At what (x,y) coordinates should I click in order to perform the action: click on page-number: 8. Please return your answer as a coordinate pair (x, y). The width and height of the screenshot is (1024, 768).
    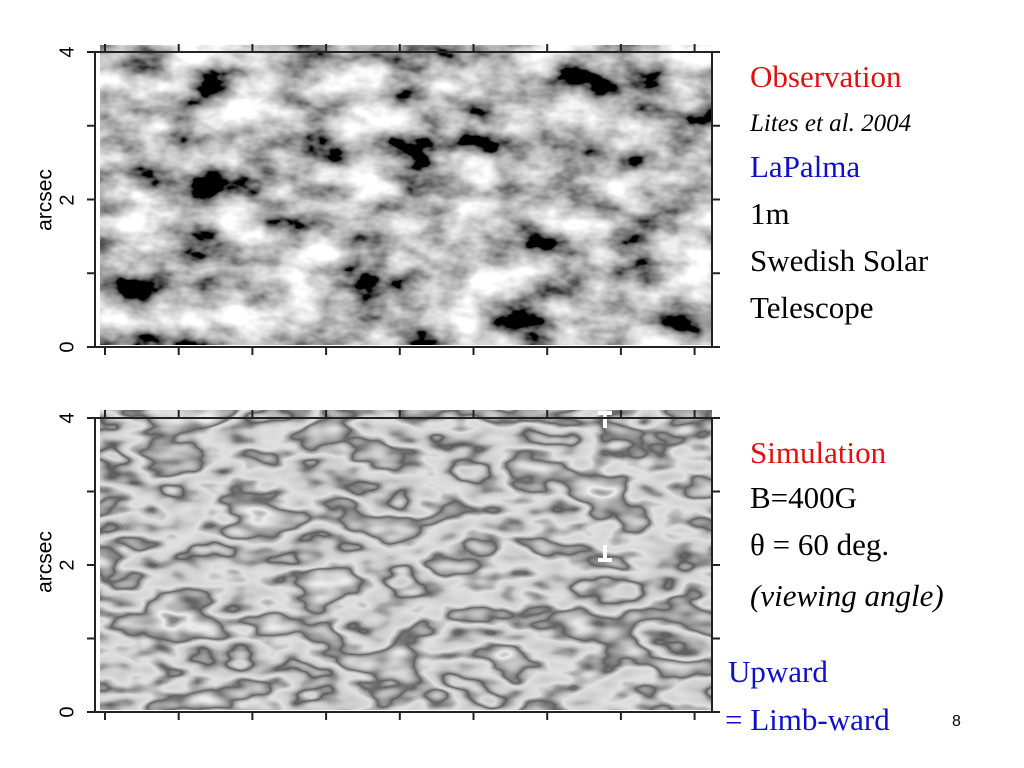
    Looking at the image, I should click on (956, 721).